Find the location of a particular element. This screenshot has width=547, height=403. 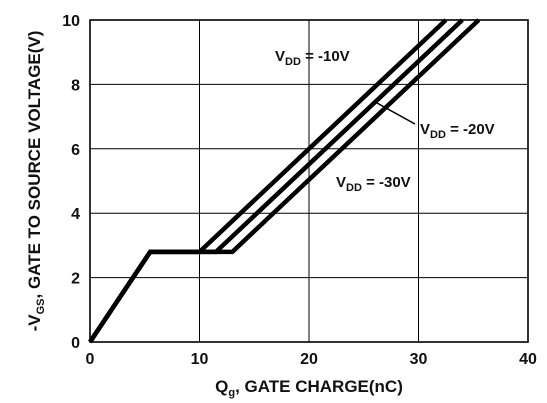

y-tick-label: 8 is located at coordinates (75, 85).